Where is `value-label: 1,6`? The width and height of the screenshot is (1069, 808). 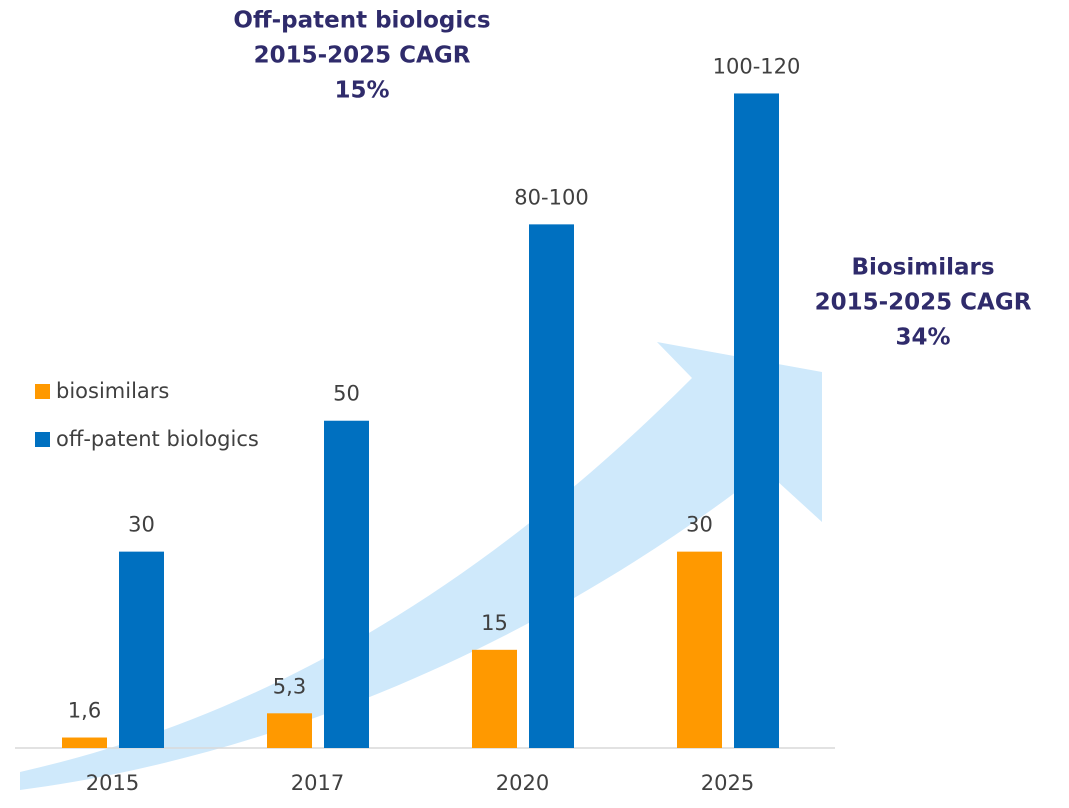
value-label: 1,6 is located at coordinates (84, 711).